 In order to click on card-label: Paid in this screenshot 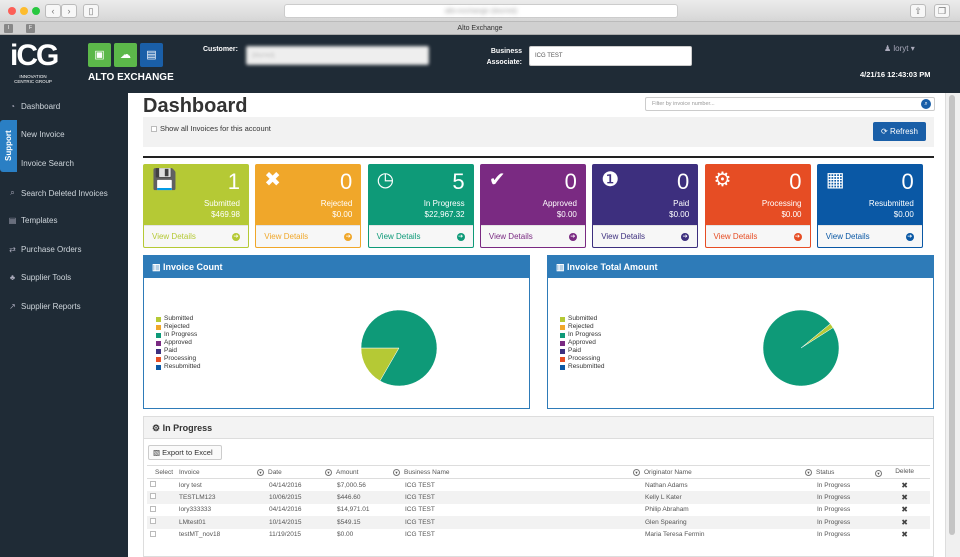, I will do `click(681, 203)`.